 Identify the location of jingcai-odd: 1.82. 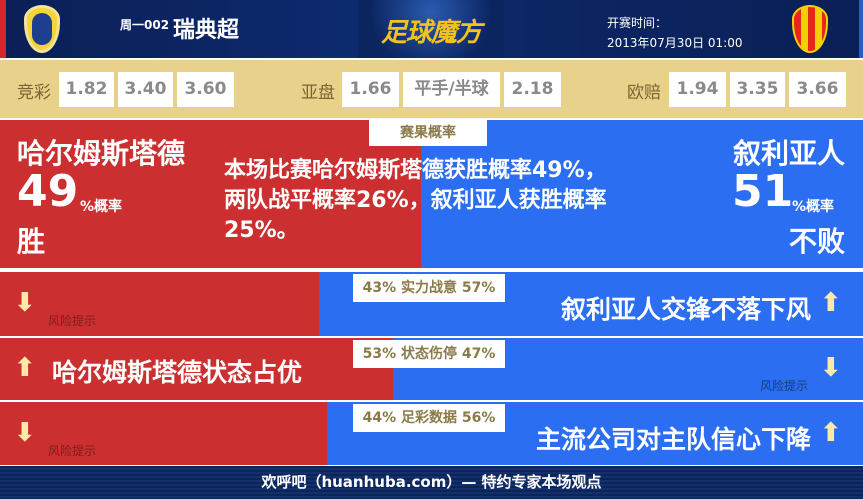
(86, 89).